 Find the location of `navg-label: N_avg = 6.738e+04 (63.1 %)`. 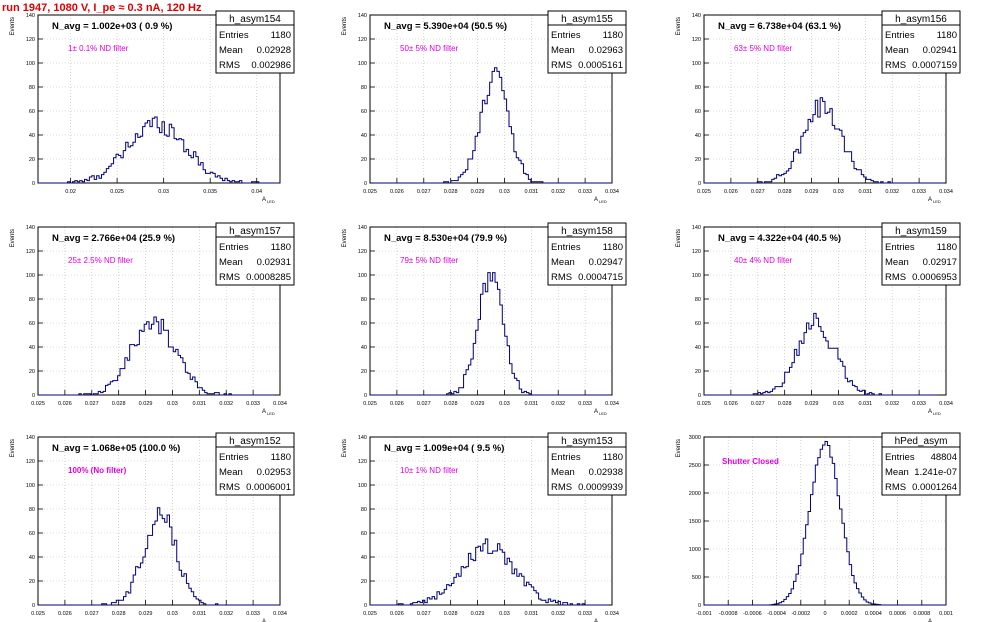

navg-label: N_avg = 6.738e+04 (63.1 %) is located at coordinates (779, 26).